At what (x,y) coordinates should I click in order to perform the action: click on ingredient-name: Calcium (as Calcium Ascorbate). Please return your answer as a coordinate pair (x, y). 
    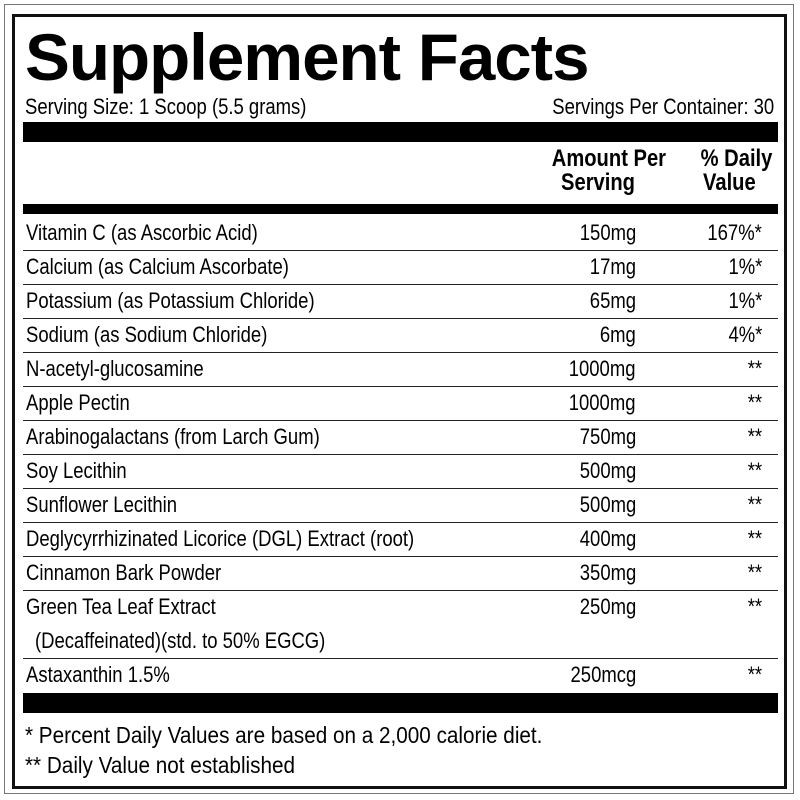
    Looking at the image, I should click on (157, 266).